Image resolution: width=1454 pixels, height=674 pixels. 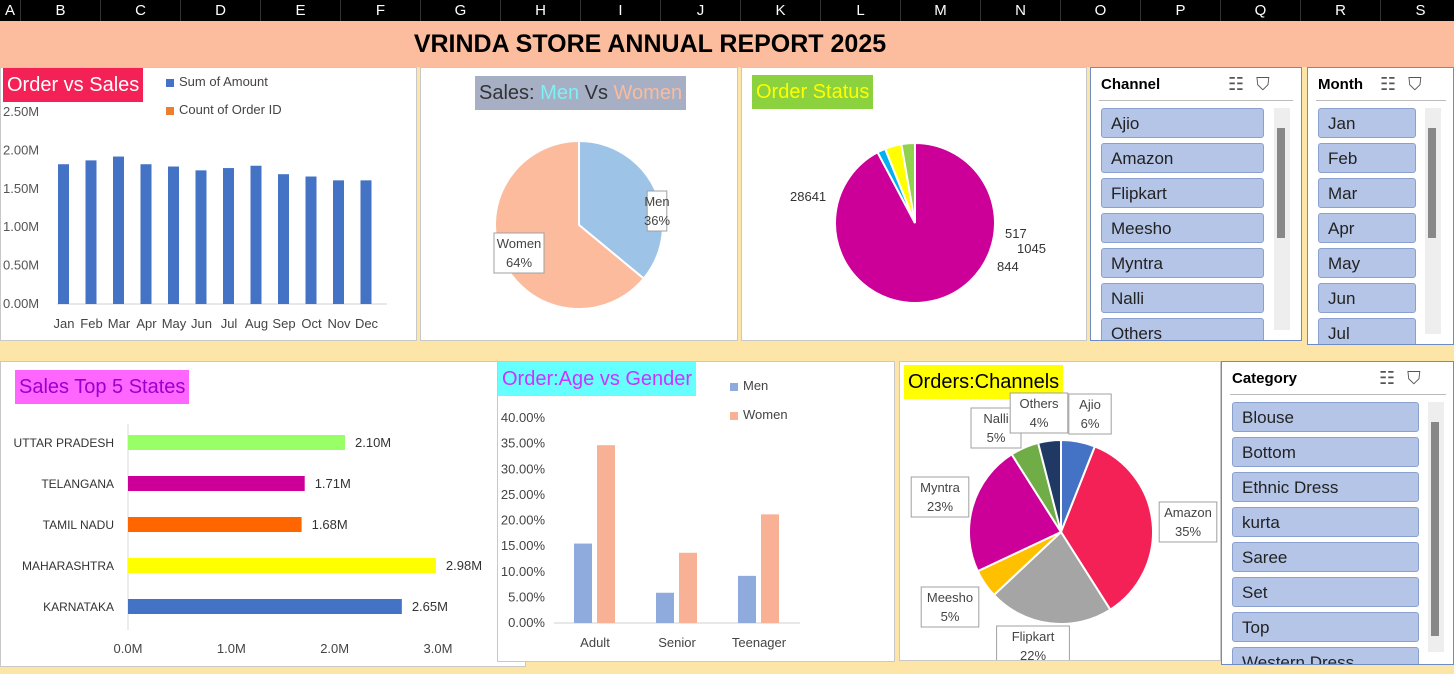 I want to click on x-tick-label: 2.0M, so click(x=334, y=648).